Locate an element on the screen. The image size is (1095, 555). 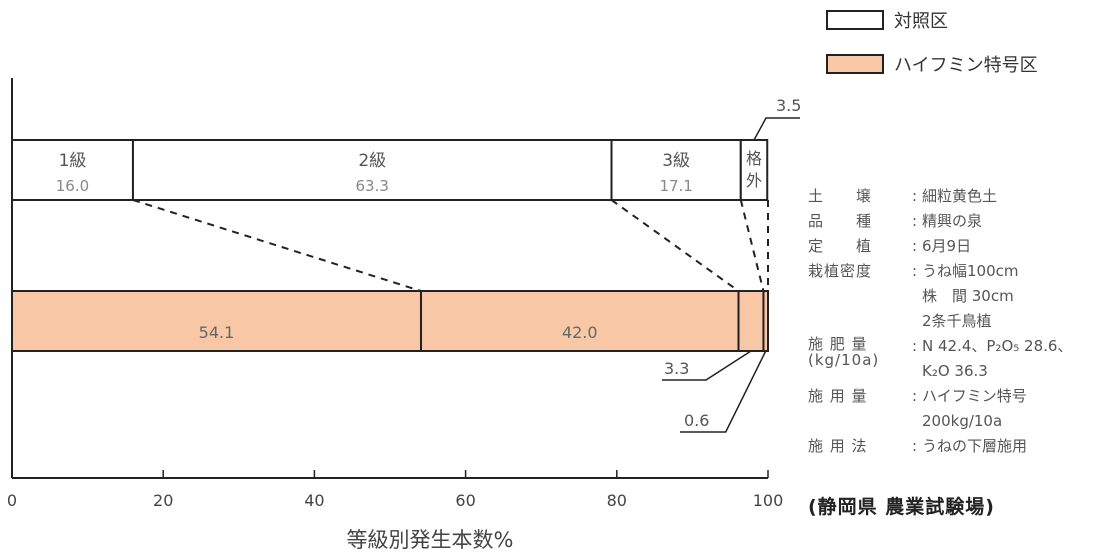
category-label: 2級 is located at coordinates (372, 161).